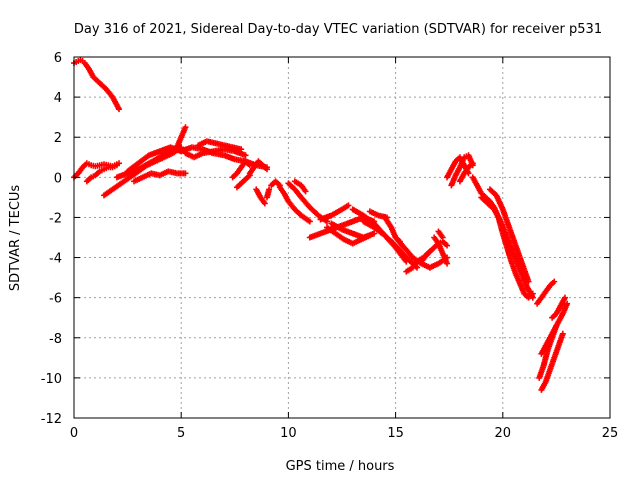 The image size is (640, 480). Describe the element at coordinates (74, 433) in the screenshot. I see `x-tick-label: 0` at that location.